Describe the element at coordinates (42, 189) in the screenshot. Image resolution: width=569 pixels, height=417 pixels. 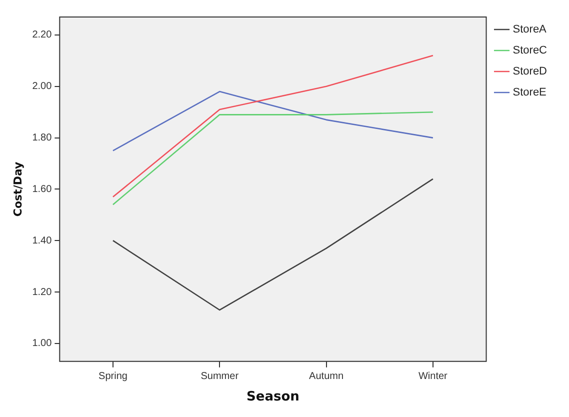
I see `y-tick-label: 1.60` at that location.